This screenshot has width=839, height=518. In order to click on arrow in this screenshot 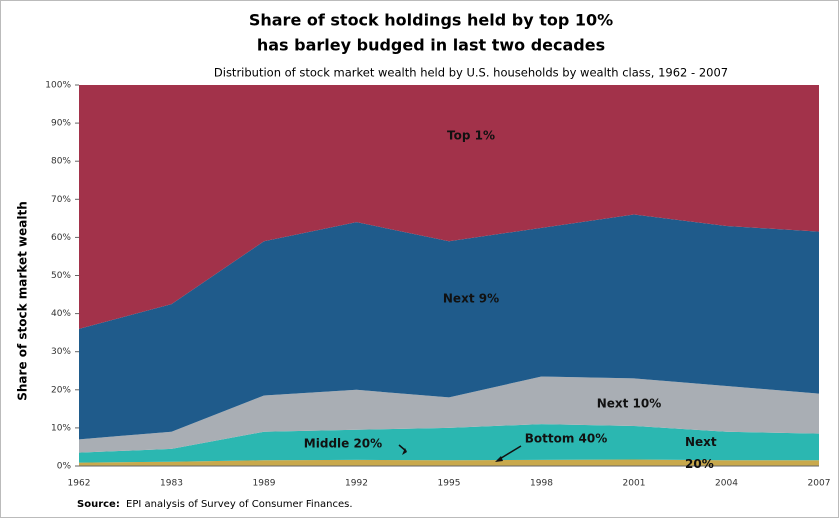, I will do `click(509, 453)`.